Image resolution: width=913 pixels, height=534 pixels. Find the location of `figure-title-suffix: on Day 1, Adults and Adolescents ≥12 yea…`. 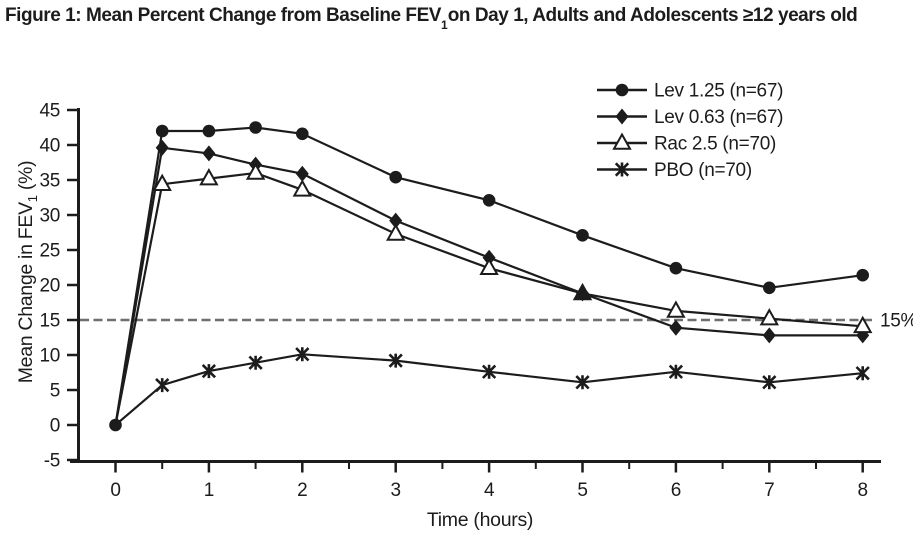

figure-title-suffix: on Day 1, Adults and Adolescents ≥12 yea… is located at coordinates (652, 15).